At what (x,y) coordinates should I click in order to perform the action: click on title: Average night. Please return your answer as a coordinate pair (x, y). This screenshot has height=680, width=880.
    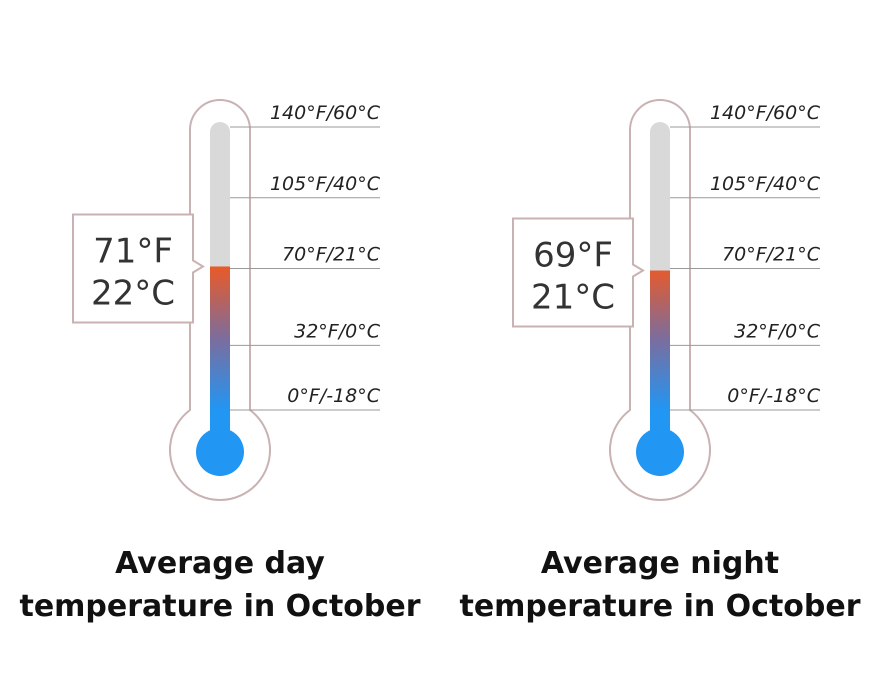
    Looking at the image, I should click on (660, 563).